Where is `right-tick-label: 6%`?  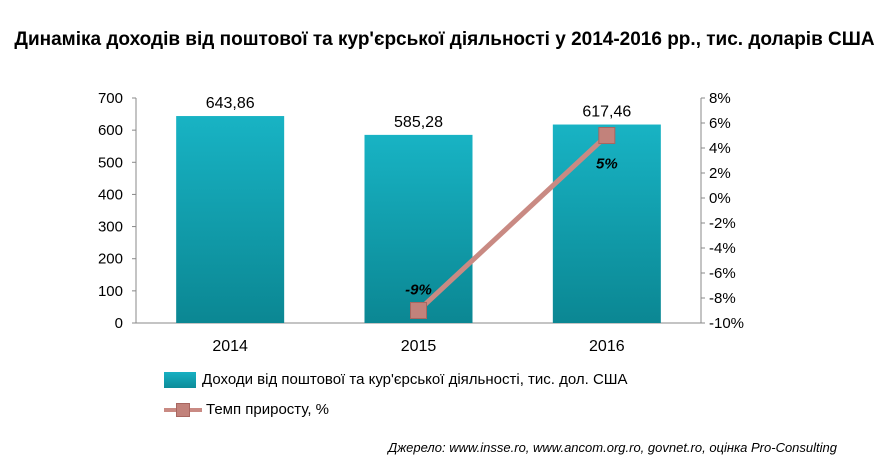
right-tick-label: 6% is located at coordinates (720, 123).